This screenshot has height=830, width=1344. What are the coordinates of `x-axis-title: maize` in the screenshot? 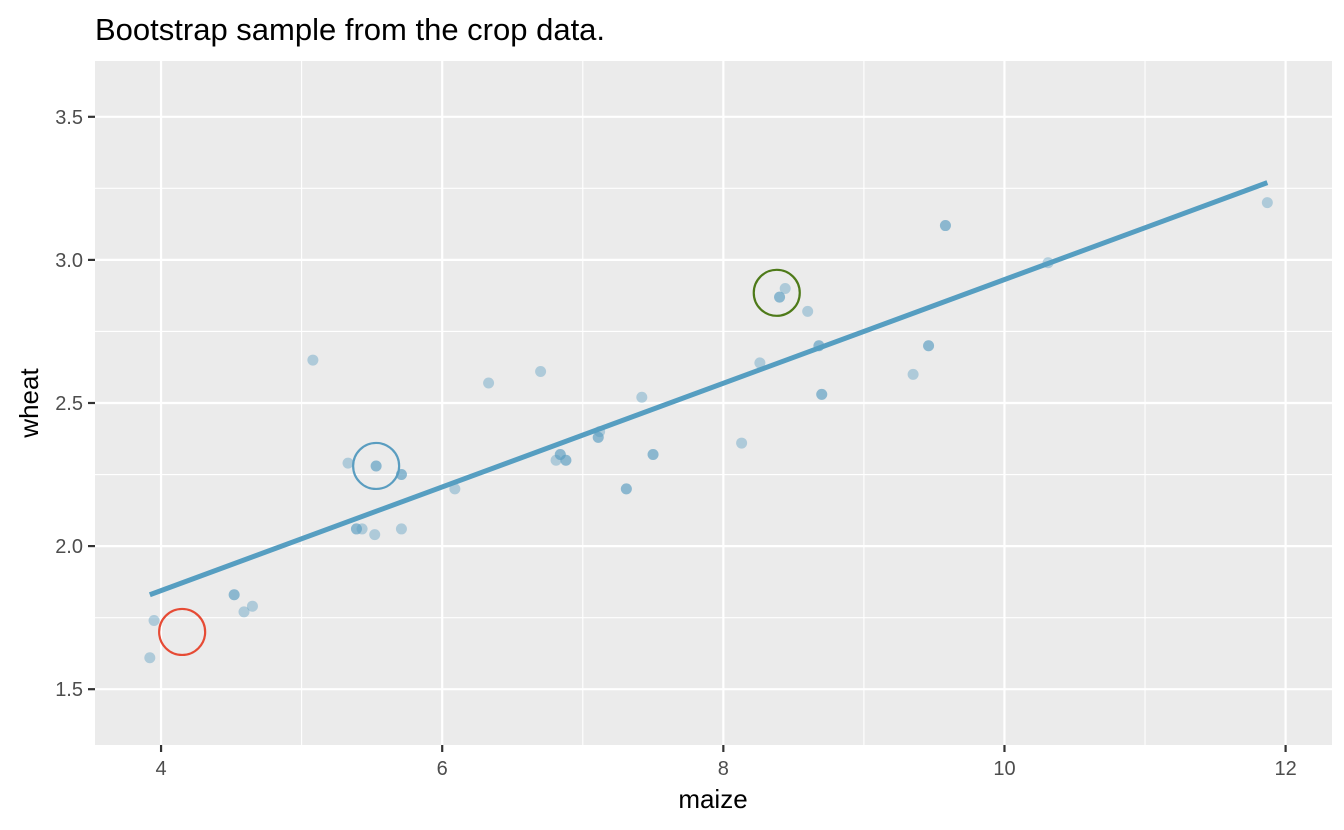 It's located at (712, 799).